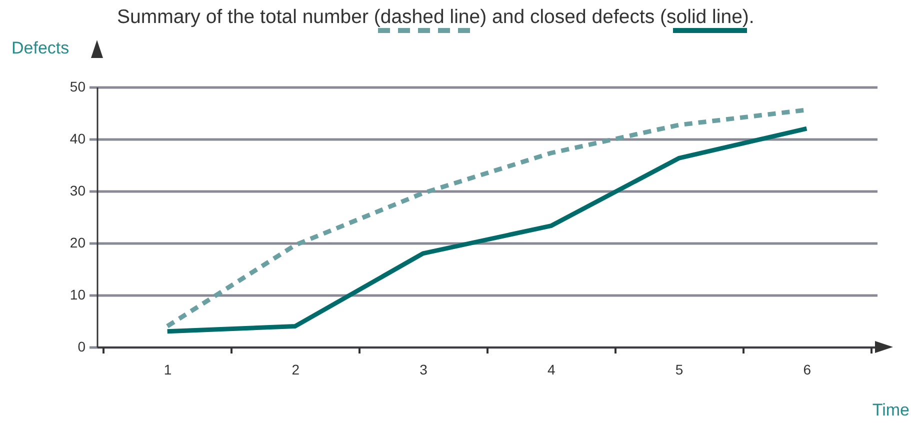 This screenshot has height=423, width=911. Describe the element at coordinates (78, 86) in the screenshot. I see `y-tick-label: 50` at that location.